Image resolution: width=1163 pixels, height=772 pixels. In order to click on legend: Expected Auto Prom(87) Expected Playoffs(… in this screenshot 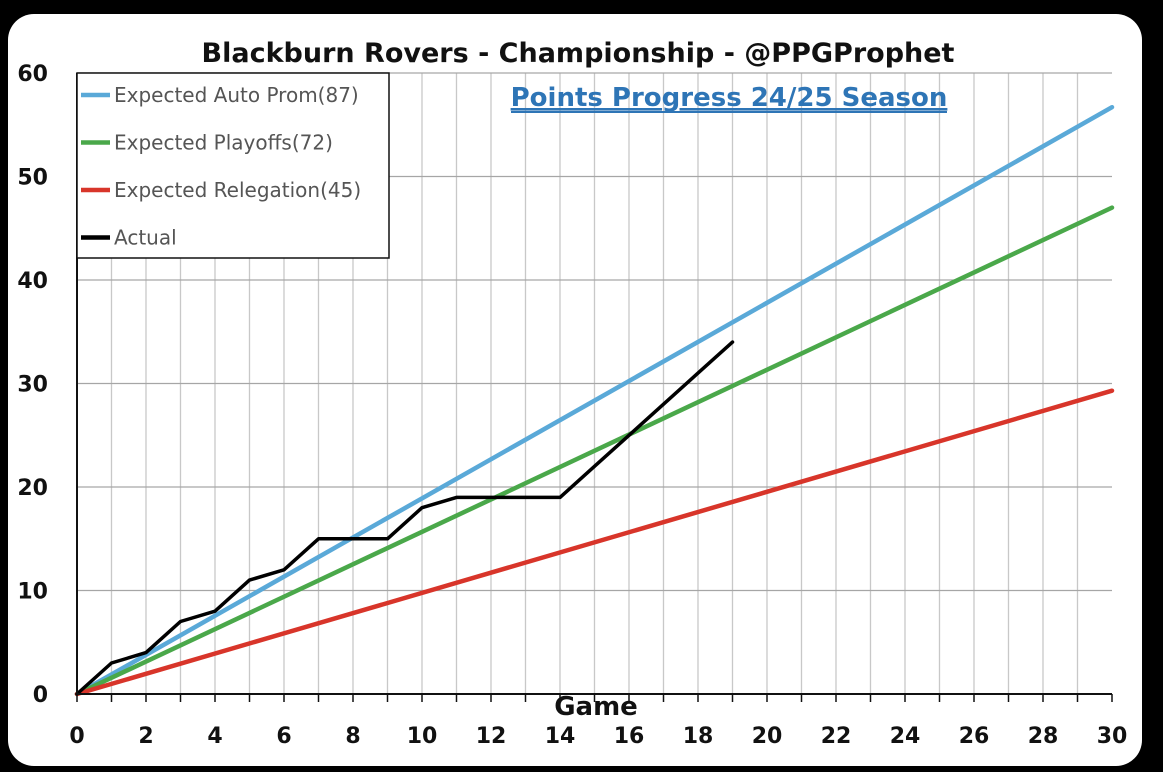, I will do `click(233, 165)`.